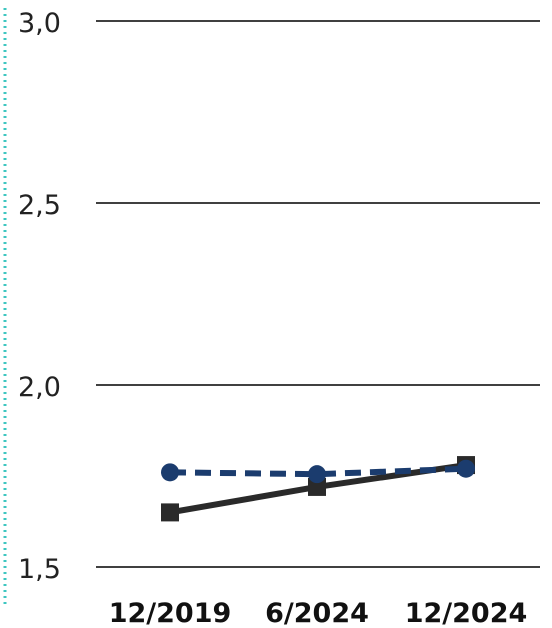 The image size is (552, 628). Describe the element at coordinates (39, 387) in the screenshot. I see `y-tick-label-2: 2,0` at that location.